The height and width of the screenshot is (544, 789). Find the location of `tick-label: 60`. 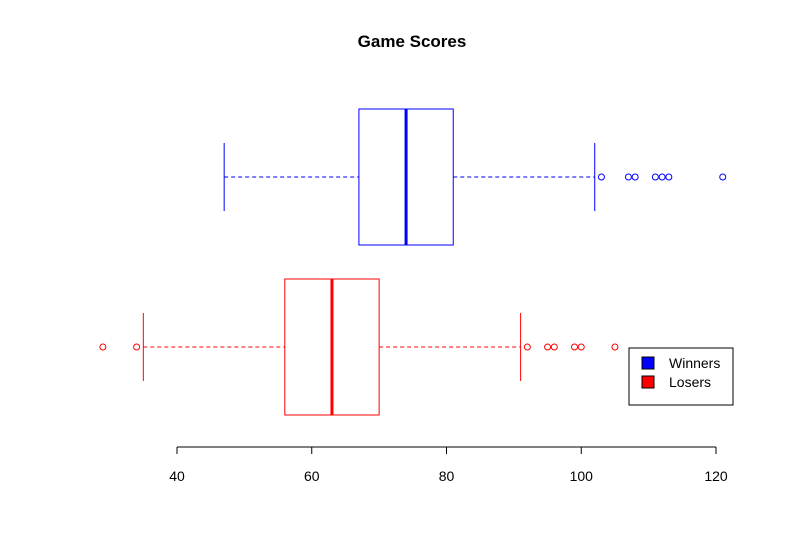

tick-label: 60 is located at coordinates (312, 476).